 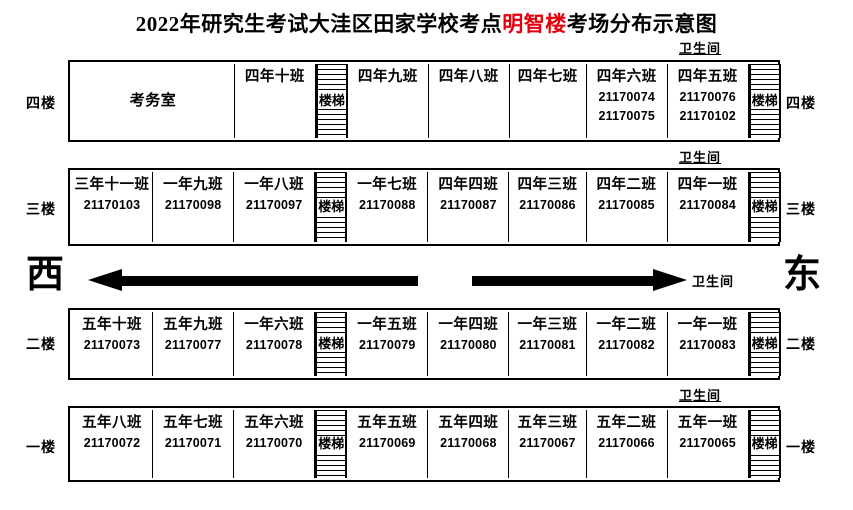 I want to click on classroom-cell: 一年二班 21170082, so click(x=627, y=344).